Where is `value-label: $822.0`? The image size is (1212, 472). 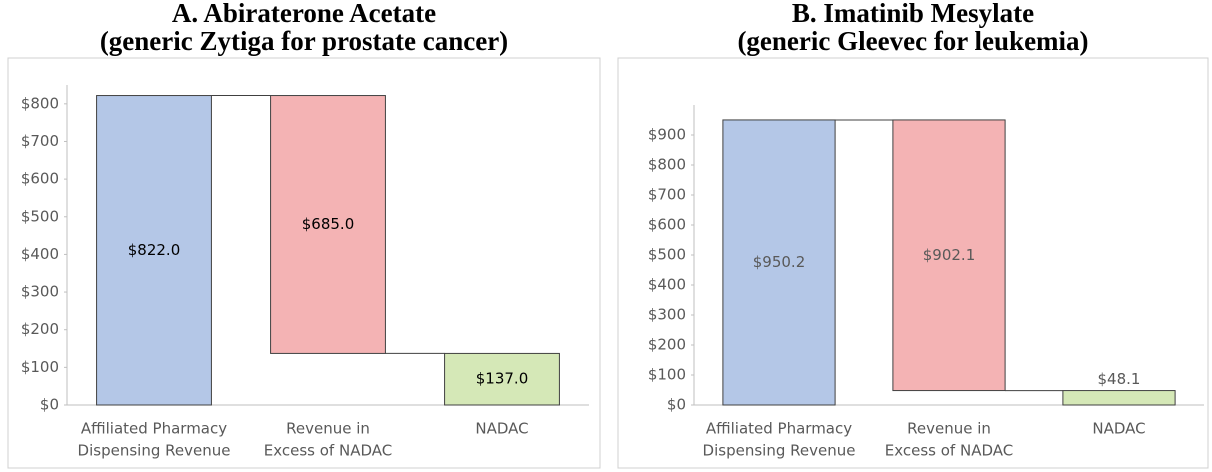 value-label: $822.0 is located at coordinates (154, 250).